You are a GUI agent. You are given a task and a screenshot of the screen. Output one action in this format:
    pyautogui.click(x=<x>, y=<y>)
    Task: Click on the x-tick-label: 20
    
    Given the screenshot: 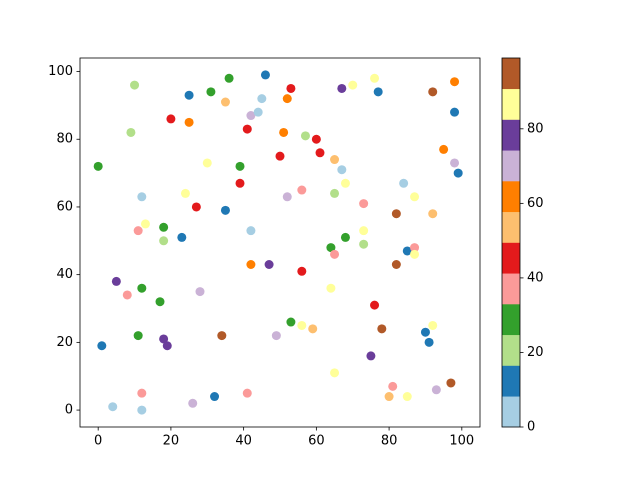 What is the action you would take?
    pyautogui.click(x=171, y=441)
    